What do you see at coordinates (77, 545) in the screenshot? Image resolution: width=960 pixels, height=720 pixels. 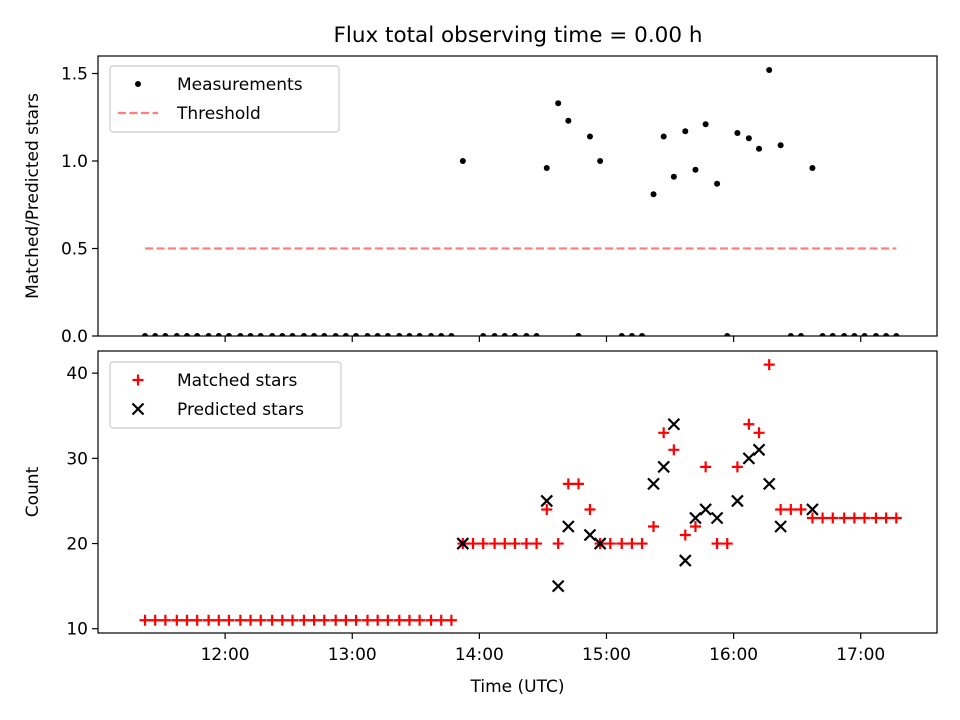 I see `y-tick-label: 20` at bounding box center [77, 545].